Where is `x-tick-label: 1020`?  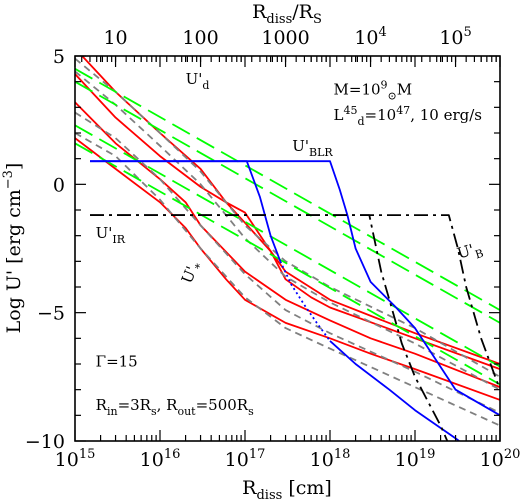 x-tick-label: 1020 is located at coordinates (500, 459).